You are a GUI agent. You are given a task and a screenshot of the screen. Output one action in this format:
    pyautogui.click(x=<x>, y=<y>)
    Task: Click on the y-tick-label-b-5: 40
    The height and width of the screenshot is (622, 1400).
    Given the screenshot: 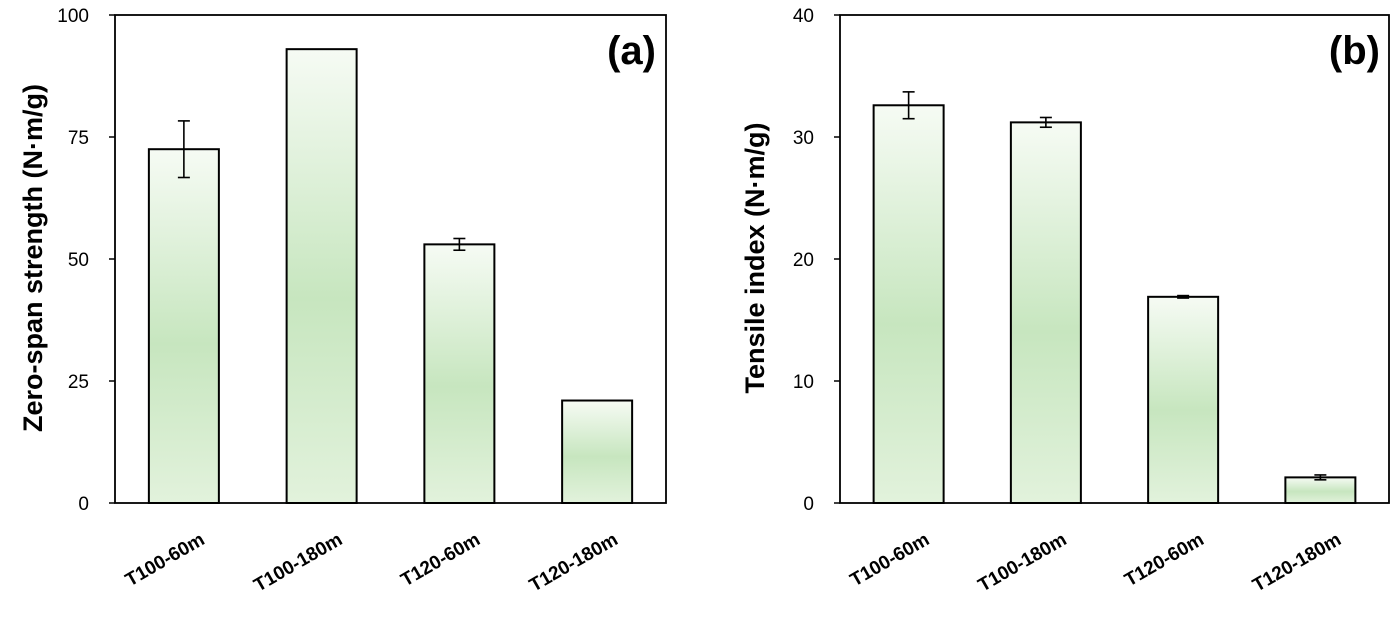 What is the action you would take?
    pyautogui.click(x=803, y=16)
    